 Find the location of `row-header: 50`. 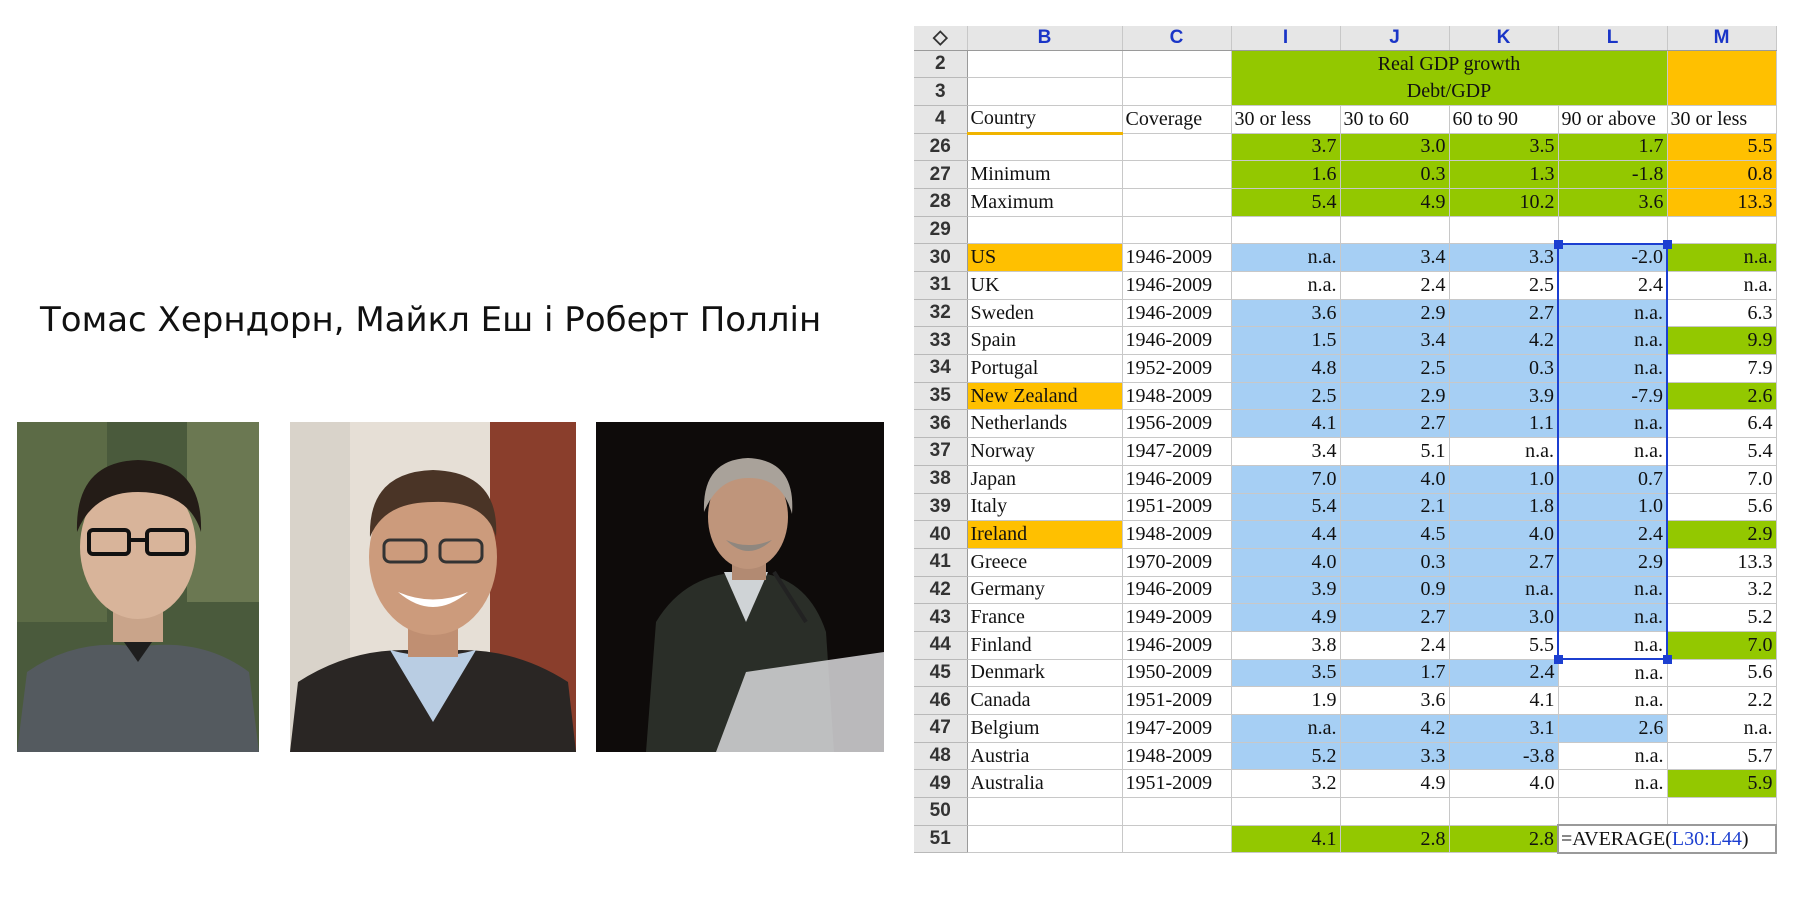

row-header: 50 is located at coordinates (940, 812).